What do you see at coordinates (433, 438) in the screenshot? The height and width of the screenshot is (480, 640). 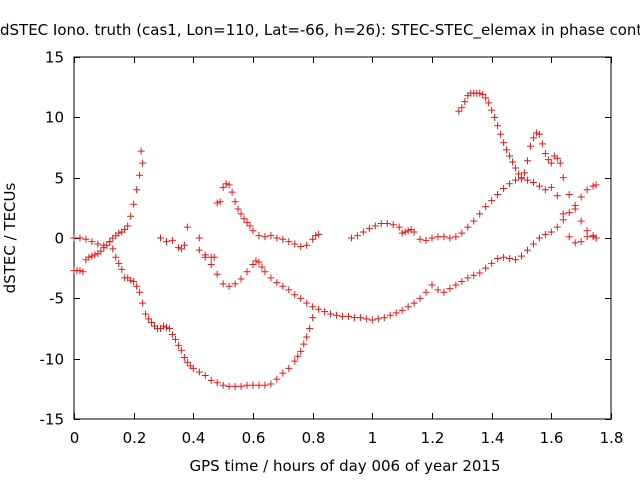 I see `x-tick-label: 1.2` at bounding box center [433, 438].